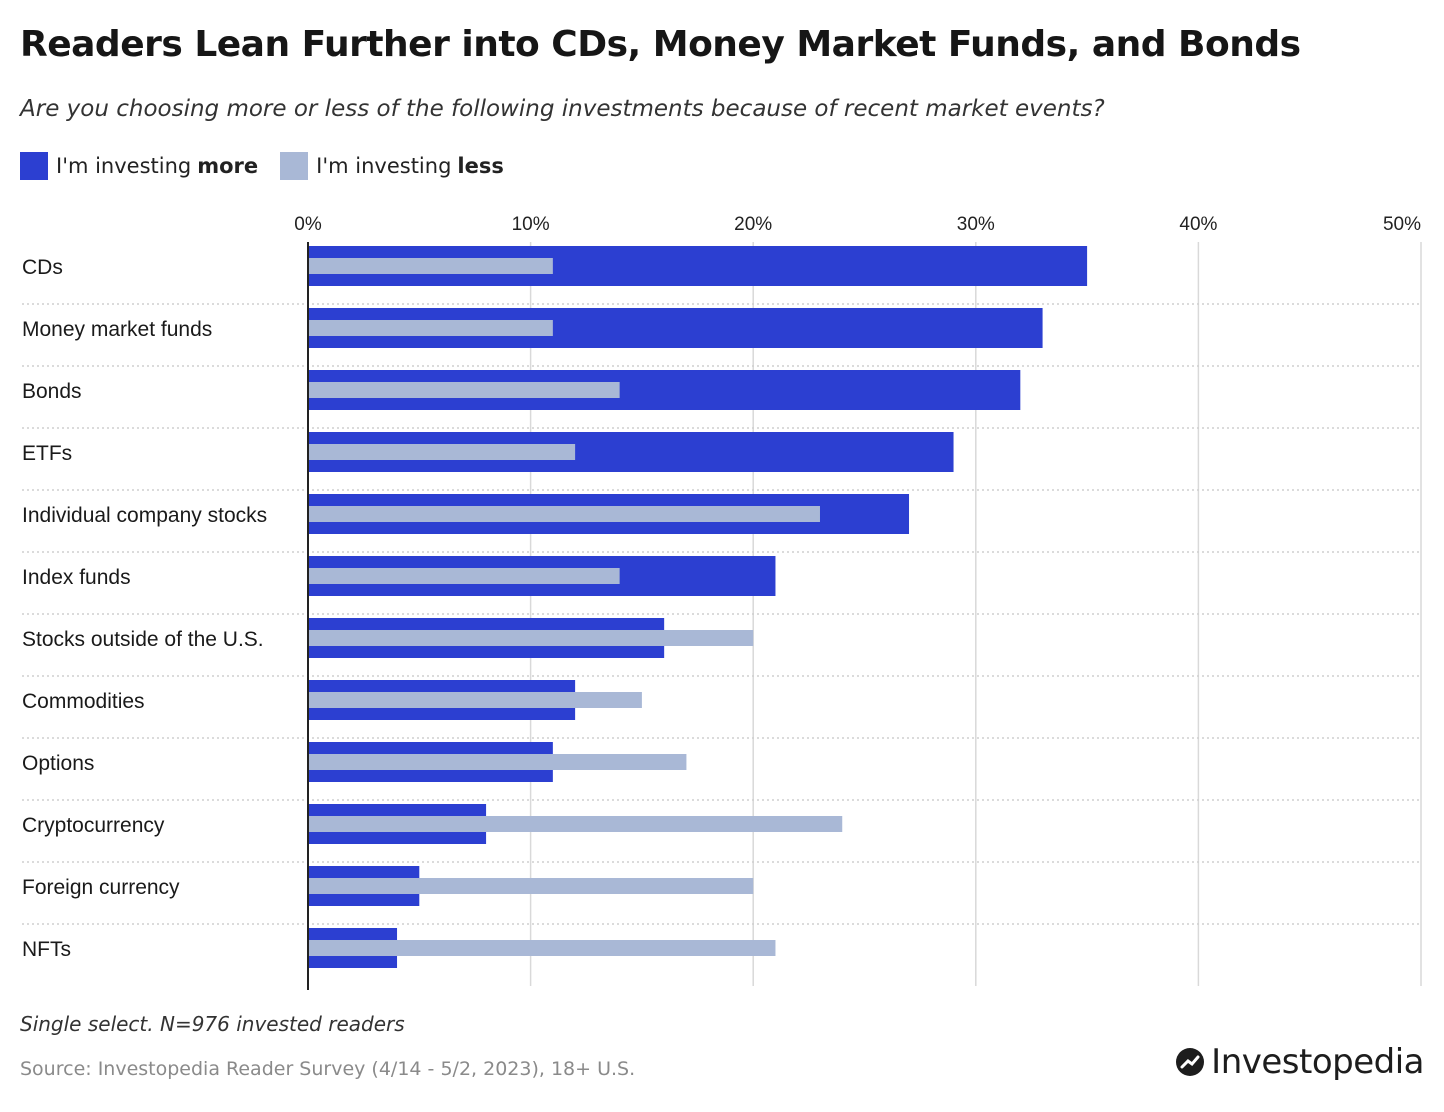 This screenshot has width=1444, height=1112. What do you see at coordinates (384, 166) in the screenshot?
I see `legend-label-less-prefix: I'm investing` at bounding box center [384, 166].